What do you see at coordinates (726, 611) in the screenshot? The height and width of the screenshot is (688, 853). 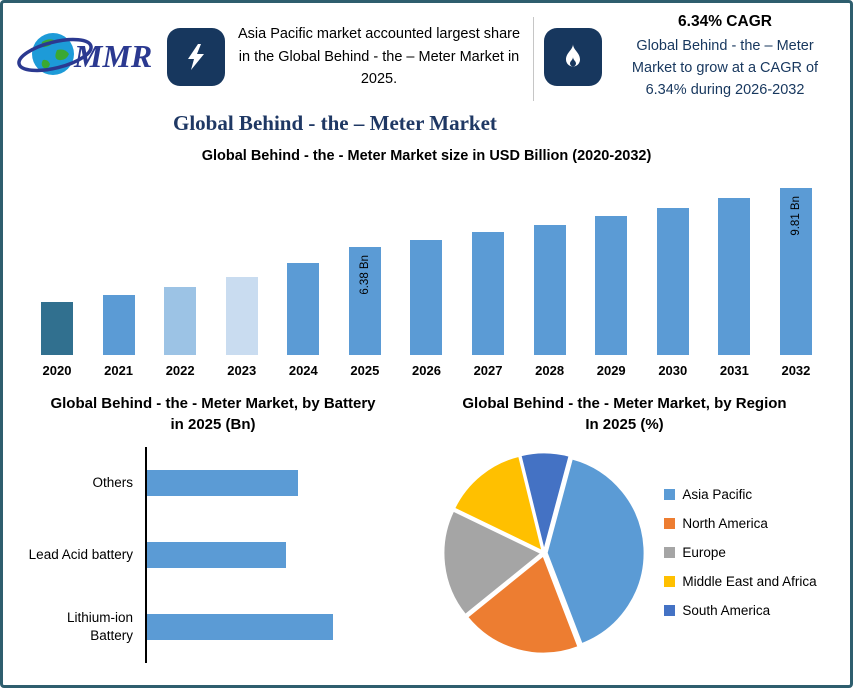 I see `legend-label: South America` at bounding box center [726, 611].